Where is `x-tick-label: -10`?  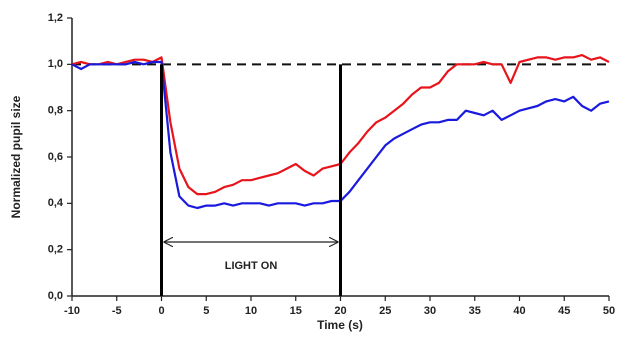 x-tick-label: -10 is located at coordinates (72, 311).